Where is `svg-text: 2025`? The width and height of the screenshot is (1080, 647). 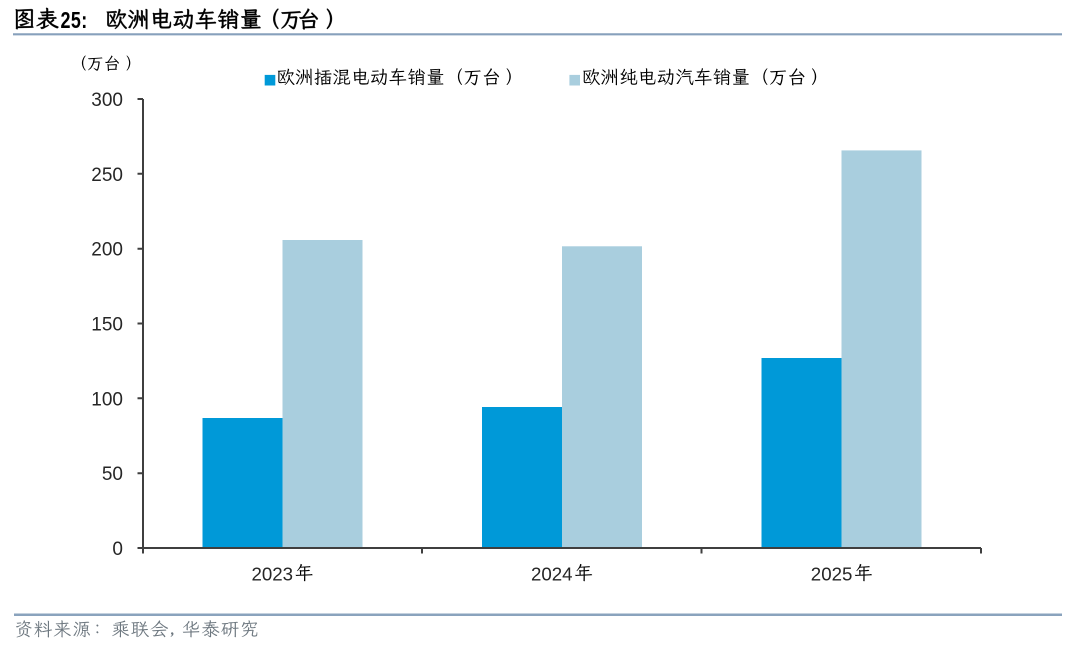
svg-text: 2025 is located at coordinates (832, 574).